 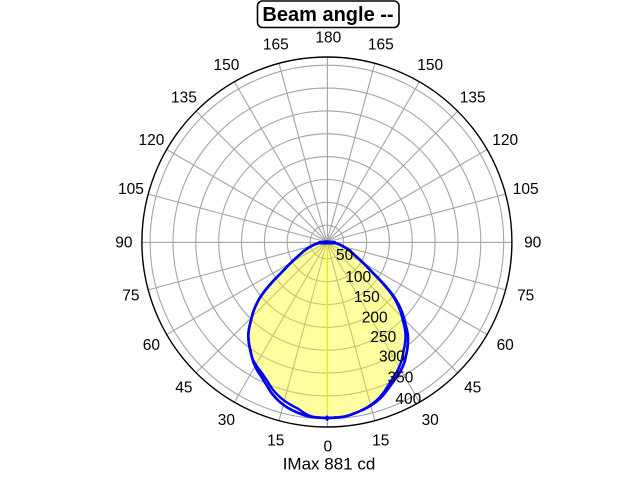 I want to click on svg-text: 180, so click(x=328, y=38).